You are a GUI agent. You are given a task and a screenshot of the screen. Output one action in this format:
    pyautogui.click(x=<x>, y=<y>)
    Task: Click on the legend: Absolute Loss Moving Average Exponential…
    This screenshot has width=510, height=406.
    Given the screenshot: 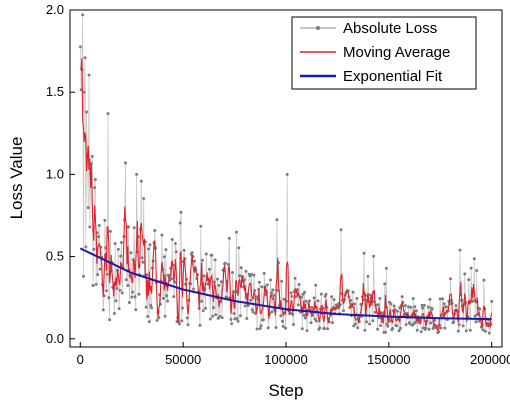 What is the action you would take?
    pyautogui.click(x=384, y=53)
    